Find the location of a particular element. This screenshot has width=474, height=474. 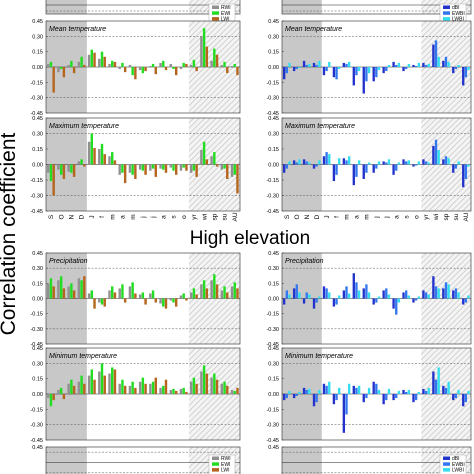

x-tick-label: s is located at coordinates (406, 217).